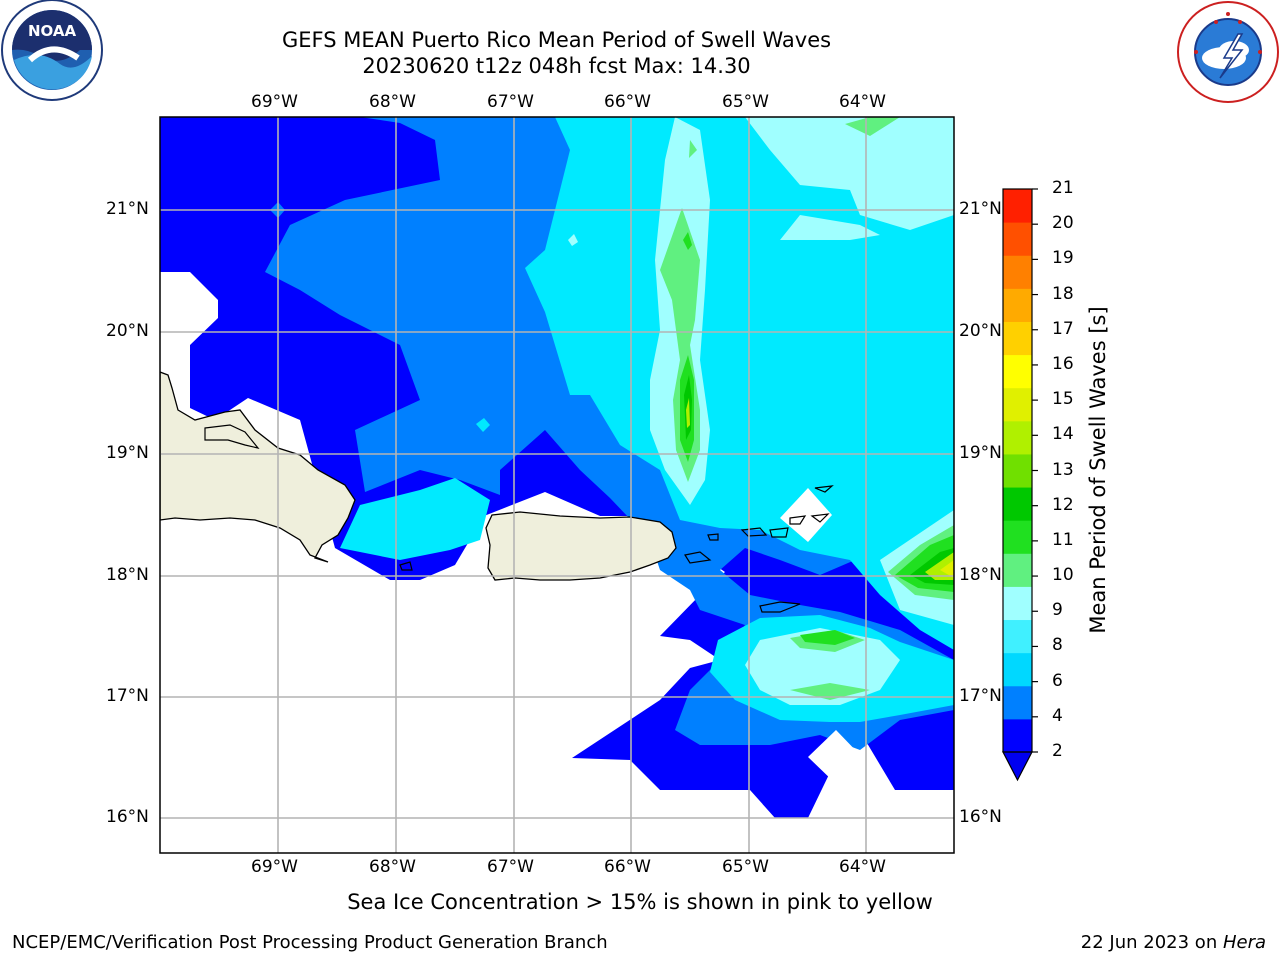  What do you see at coordinates (1098, 470) in the screenshot?
I see `colorbar-label: Mean Period of Swell Waves [s]` at bounding box center [1098, 470].